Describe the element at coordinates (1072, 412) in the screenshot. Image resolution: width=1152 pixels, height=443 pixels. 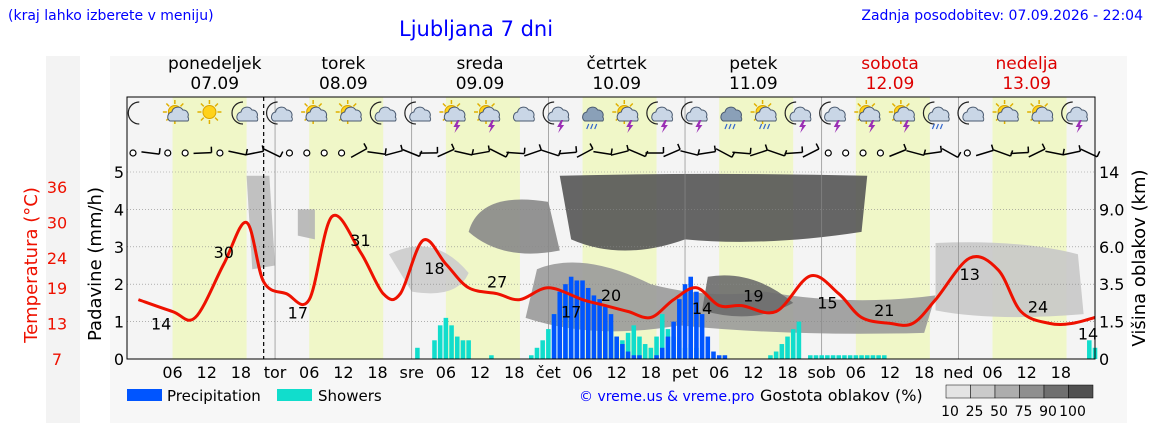
I see `cloud-density-scale-label: 100` at that location.